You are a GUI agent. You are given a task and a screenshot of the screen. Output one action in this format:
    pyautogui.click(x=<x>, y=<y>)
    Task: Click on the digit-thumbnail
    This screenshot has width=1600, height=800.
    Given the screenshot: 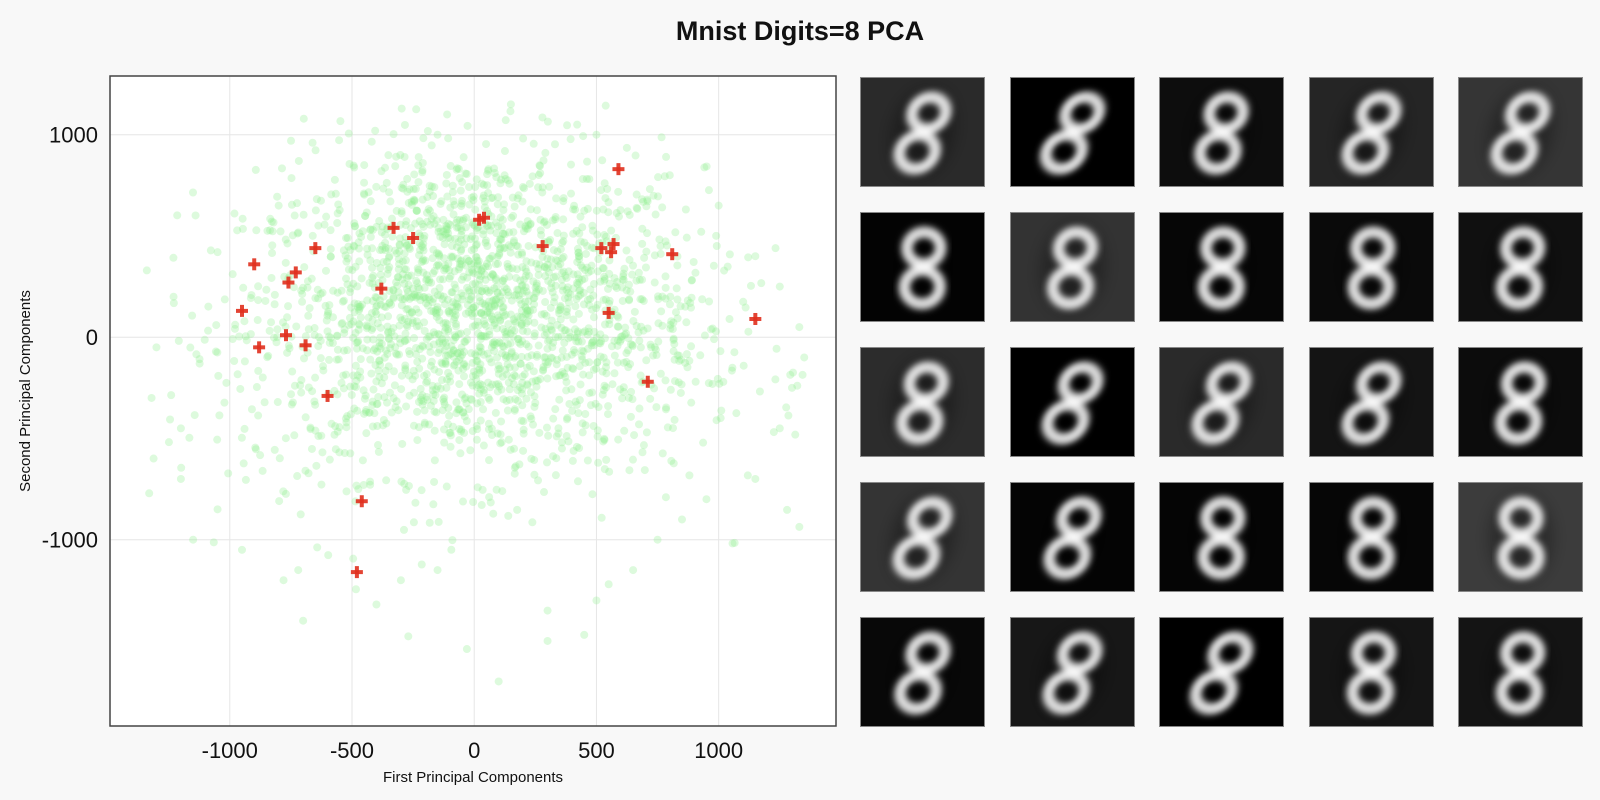 What is the action you would take?
    pyautogui.click(x=1371, y=402)
    